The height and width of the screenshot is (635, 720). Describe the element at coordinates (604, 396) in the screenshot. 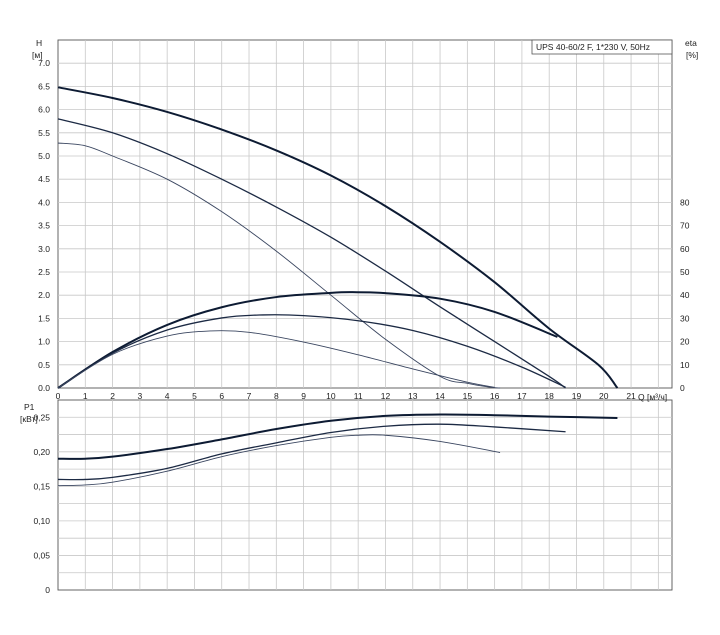

I see `x-tick-label: 20` at that location.